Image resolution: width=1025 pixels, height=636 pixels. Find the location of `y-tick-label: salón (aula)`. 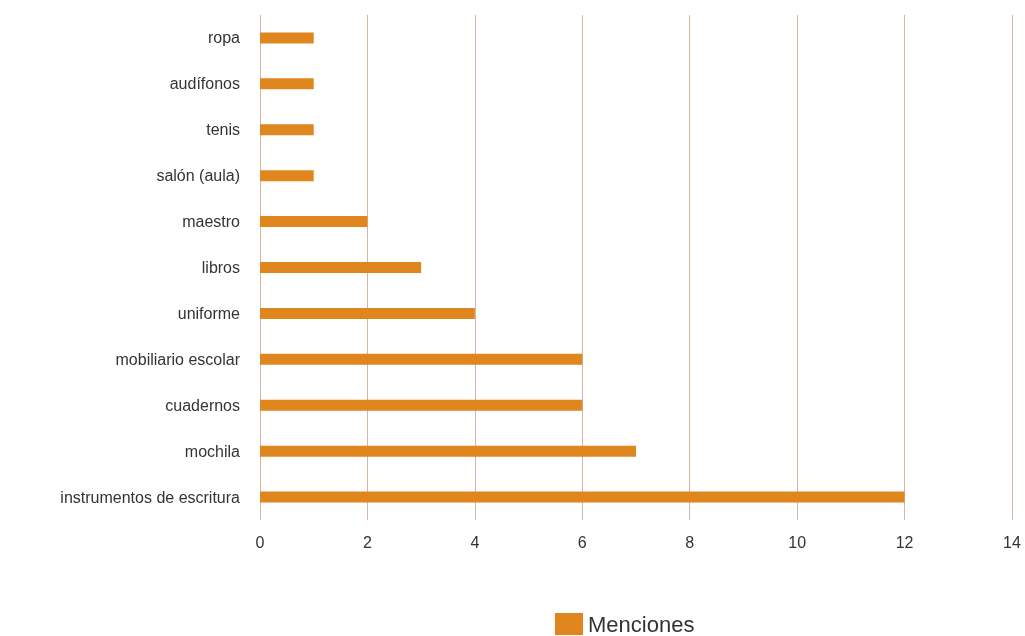

y-tick-label: salón (aula) is located at coordinates (198, 176).